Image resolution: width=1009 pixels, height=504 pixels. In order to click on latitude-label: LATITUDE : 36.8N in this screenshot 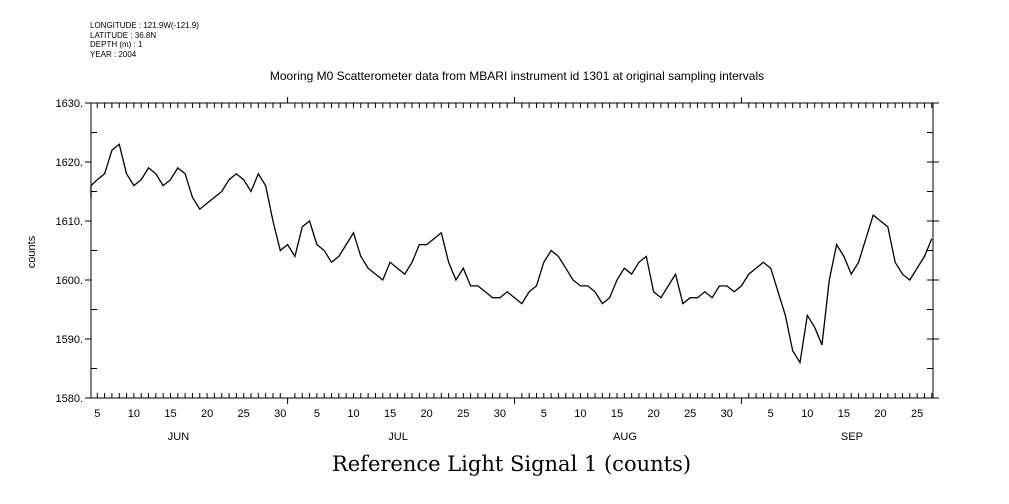, I will do `click(123, 35)`.